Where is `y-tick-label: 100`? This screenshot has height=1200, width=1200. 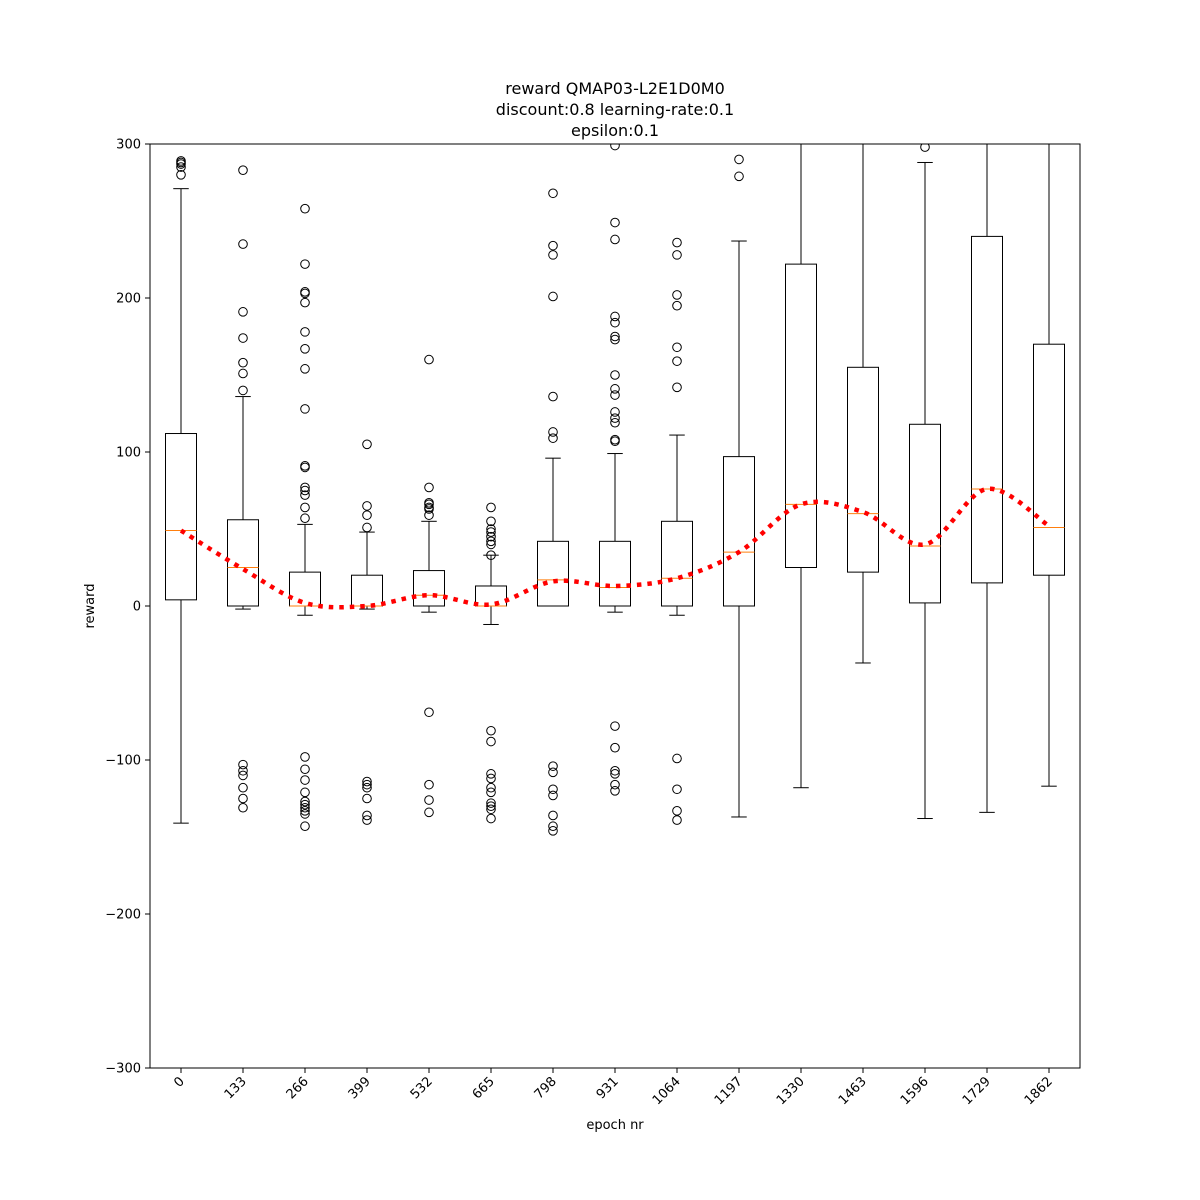
y-tick-label: 100 is located at coordinates (128, 453).